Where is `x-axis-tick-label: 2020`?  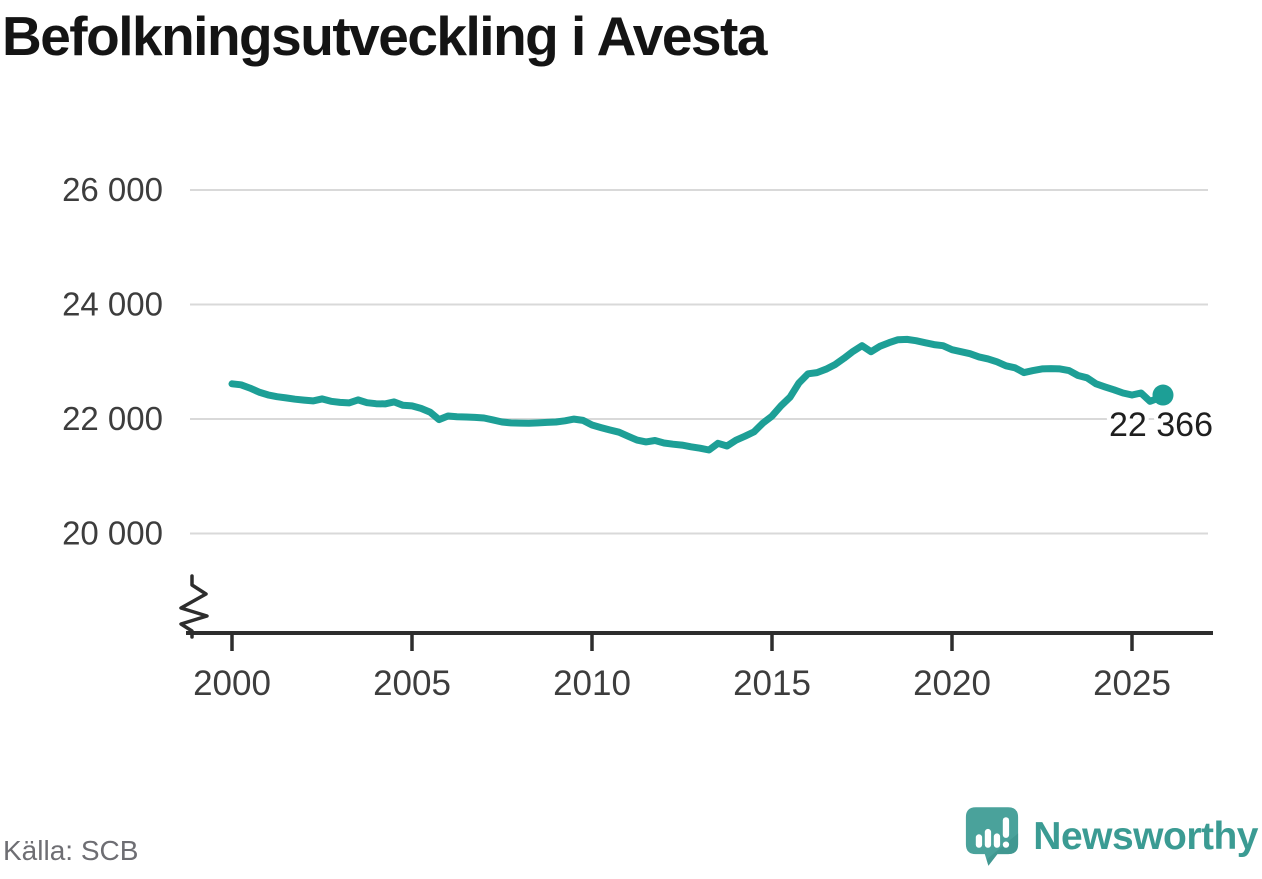
x-axis-tick-label: 2020 is located at coordinates (952, 683).